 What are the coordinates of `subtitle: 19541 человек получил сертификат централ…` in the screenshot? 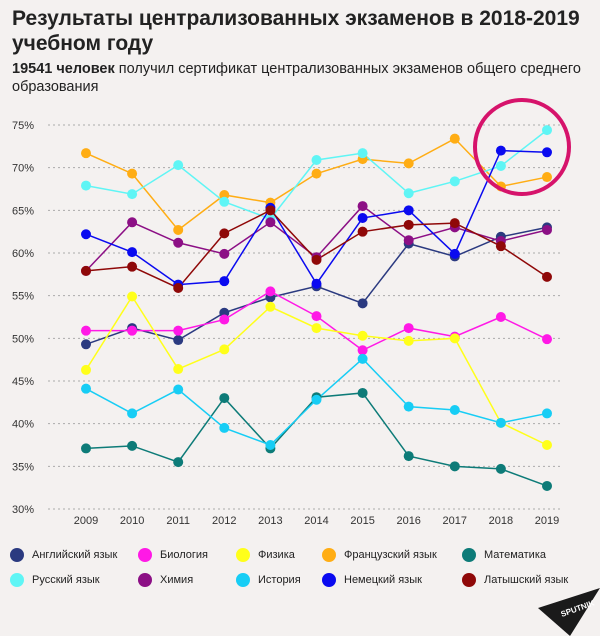 It's located at (302, 78).